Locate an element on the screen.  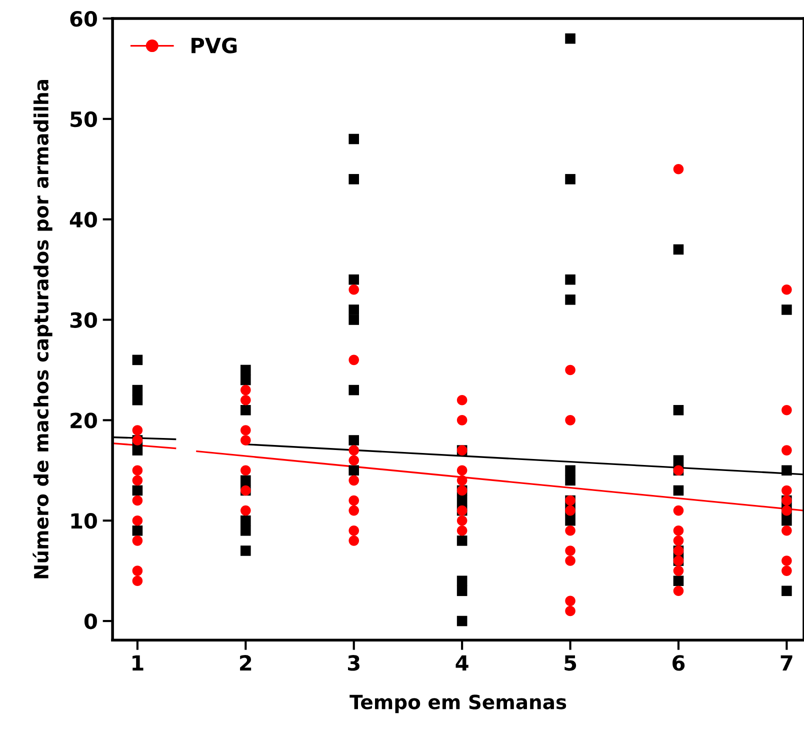
y-tick-label: 60 is located at coordinates (83, 18).